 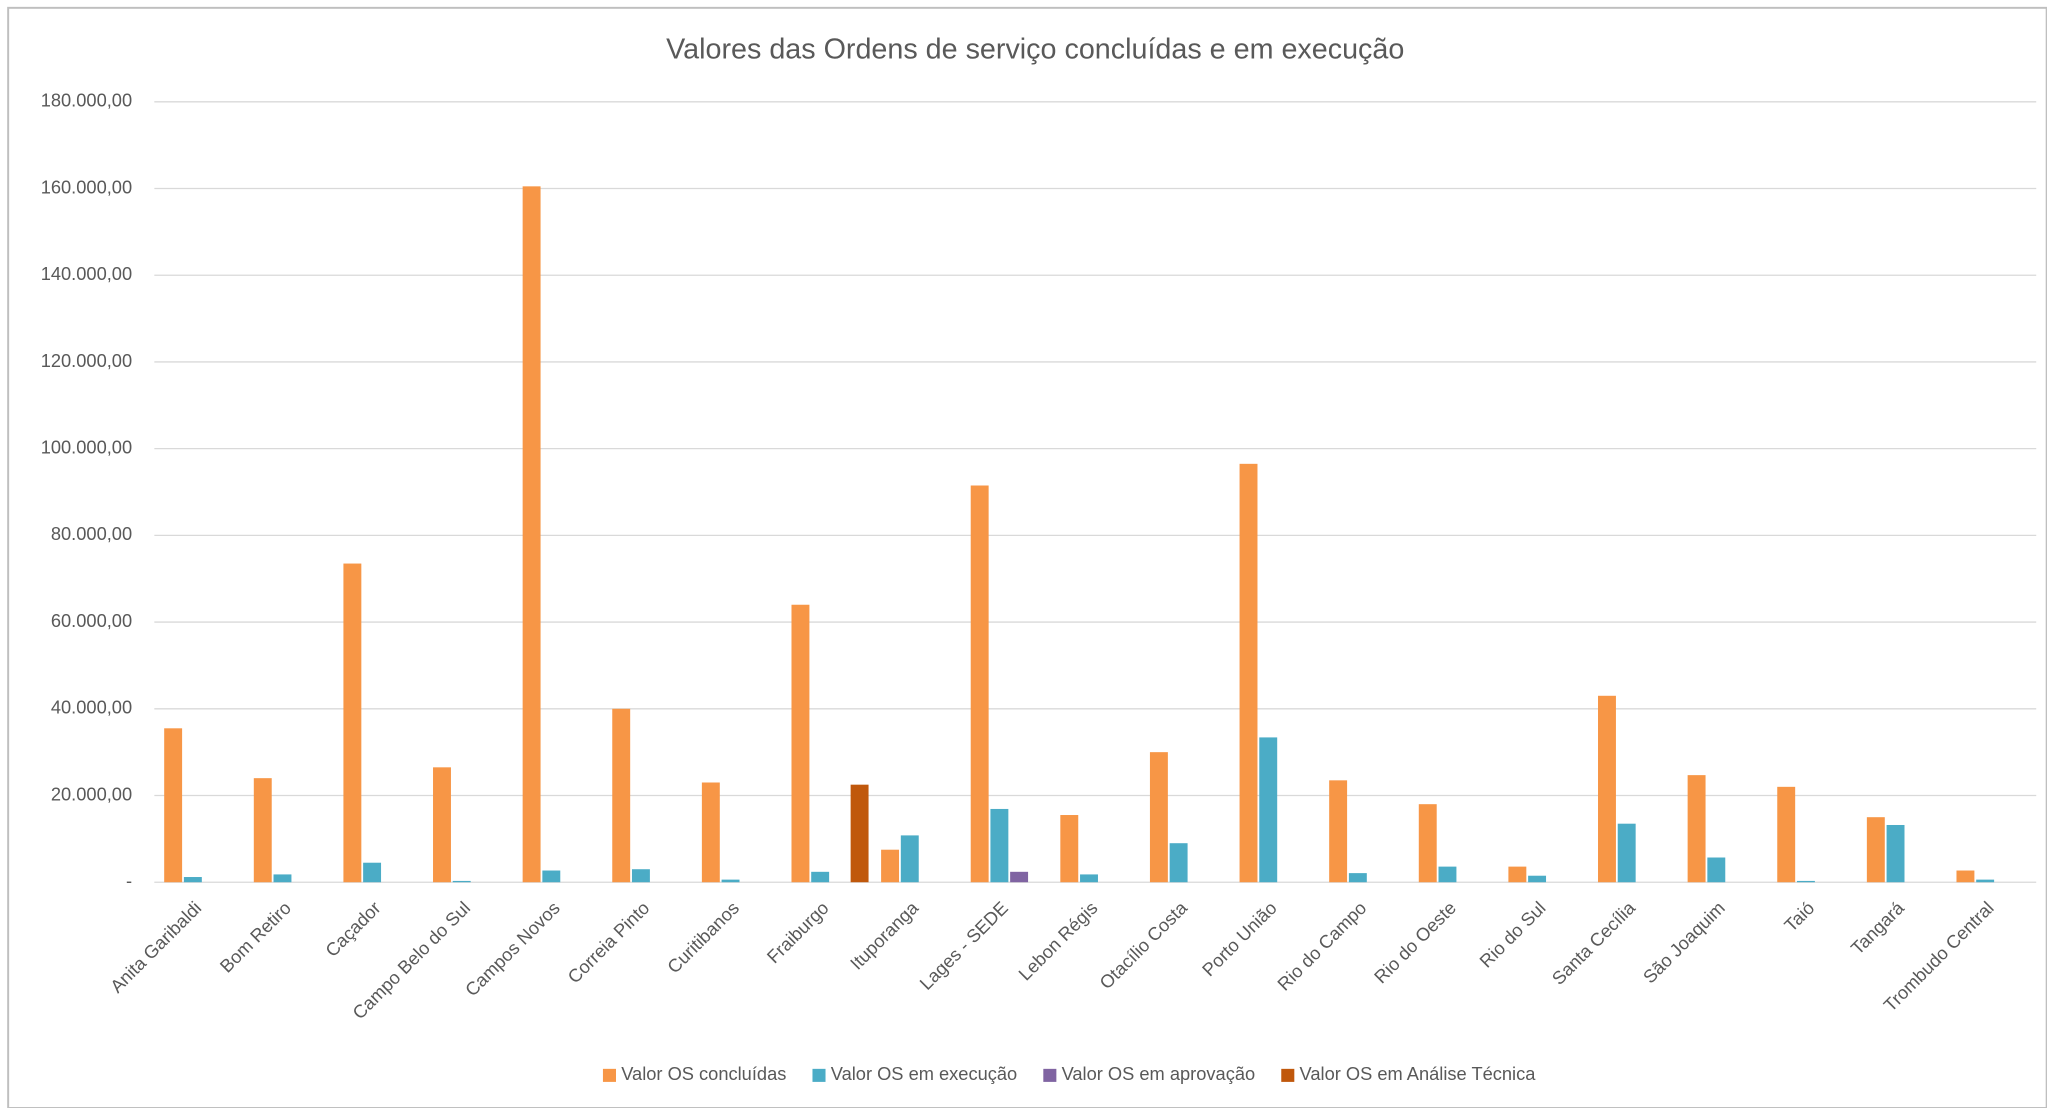 I want to click on y-tick-label: -, so click(x=129, y=880).